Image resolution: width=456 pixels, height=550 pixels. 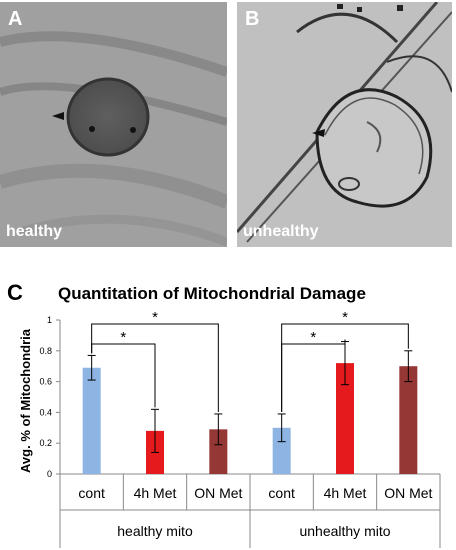 I want to click on panel-letter-b: B, so click(x=252, y=19).